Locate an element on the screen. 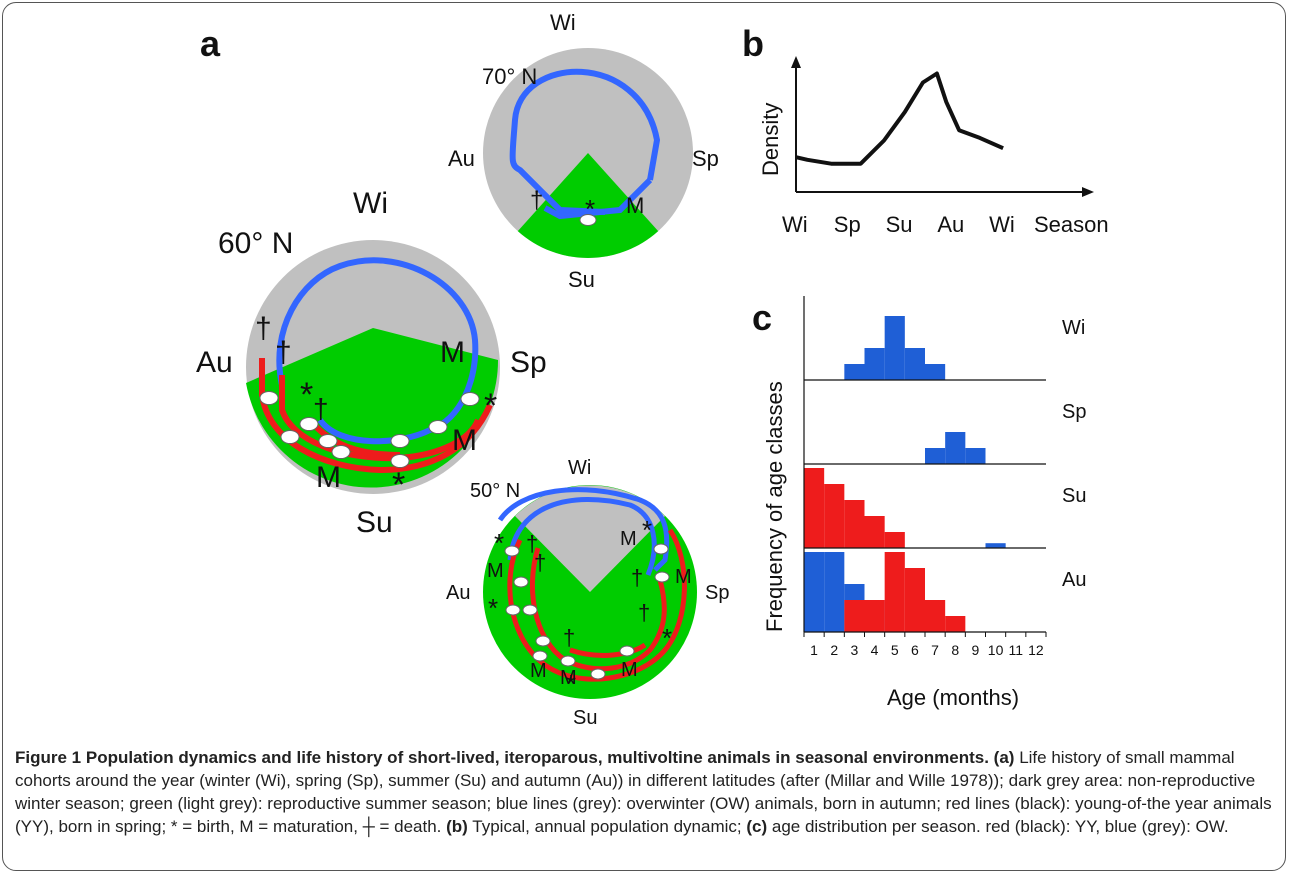 The image size is (1290, 875). season-label: Su is located at coordinates (1074, 496).